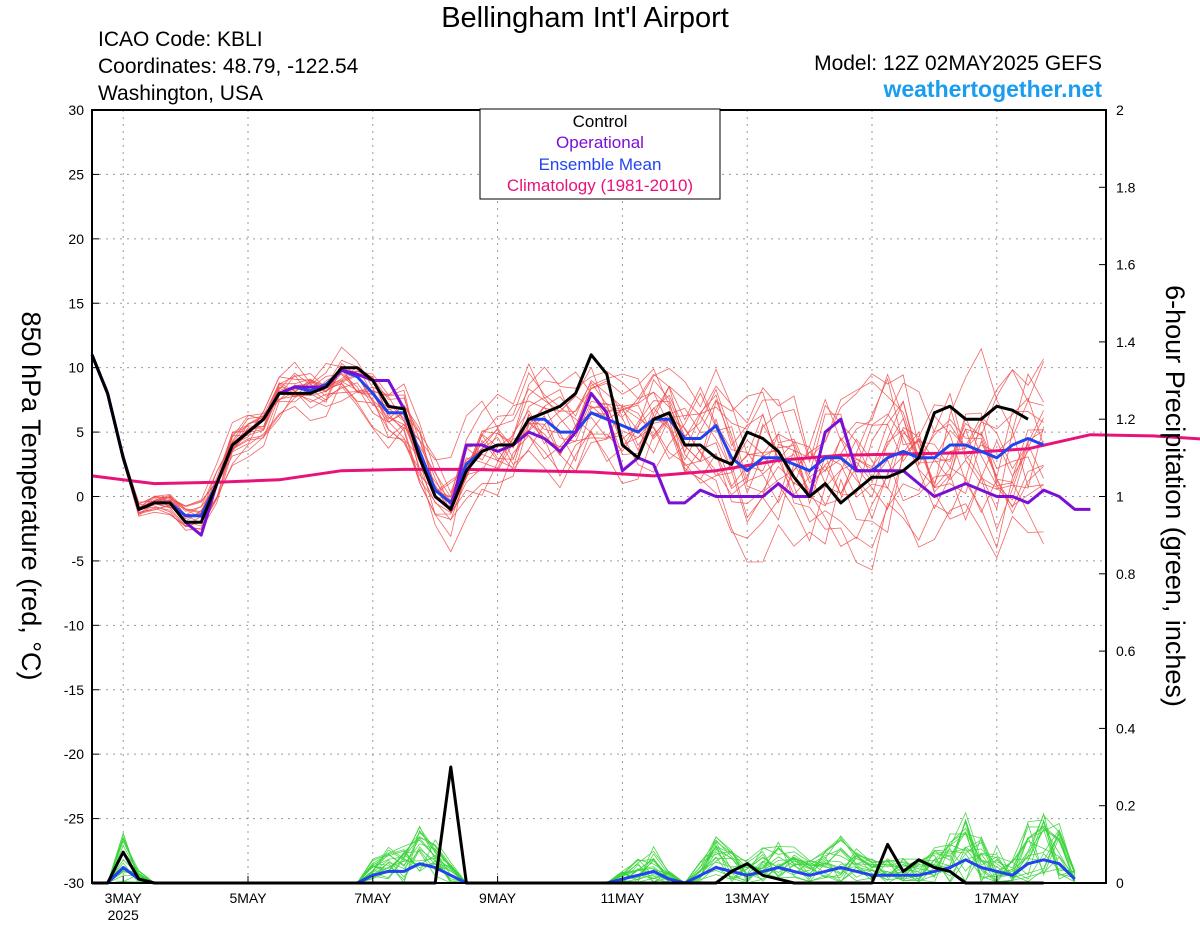 This screenshot has width=1200, height=927. What do you see at coordinates (992, 89) in the screenshot?
I see `site-link: weathertogether.net` at bounding box center [992, 89].